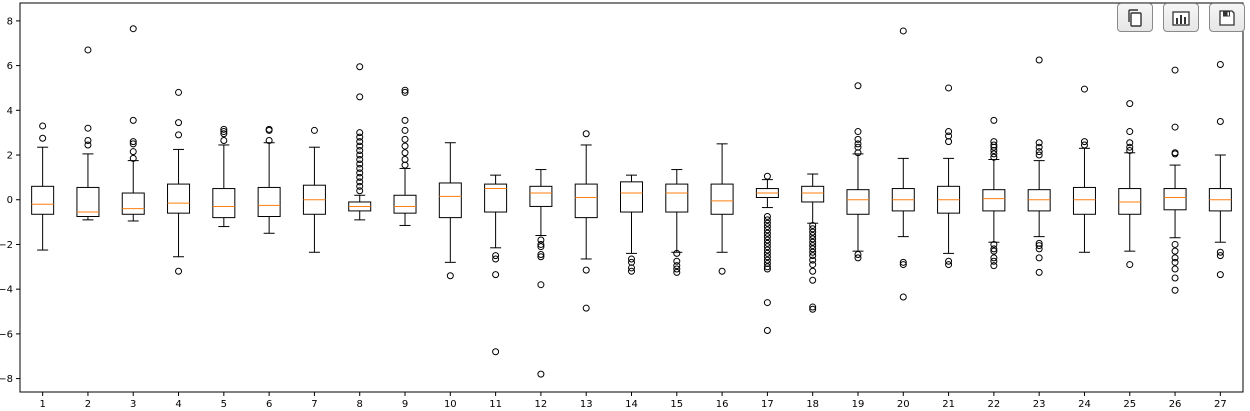  I want to click on save-button, so click(1227, 17).